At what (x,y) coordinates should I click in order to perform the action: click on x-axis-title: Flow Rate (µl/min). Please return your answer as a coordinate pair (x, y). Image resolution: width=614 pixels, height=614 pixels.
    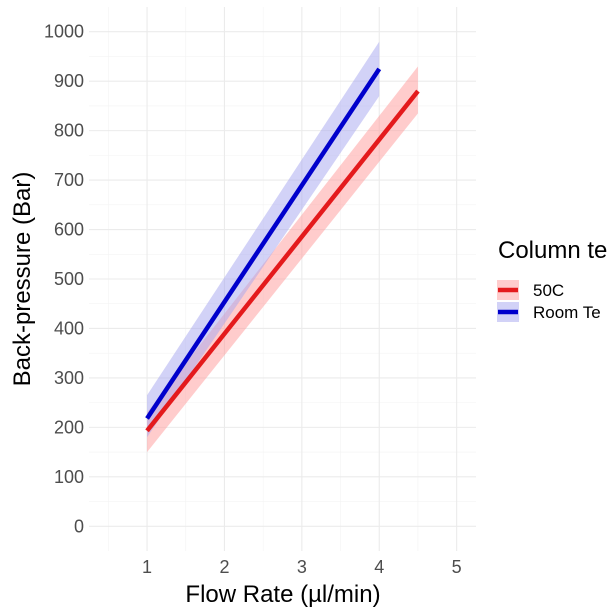
    Looking at the image, I should click on (282, 594).